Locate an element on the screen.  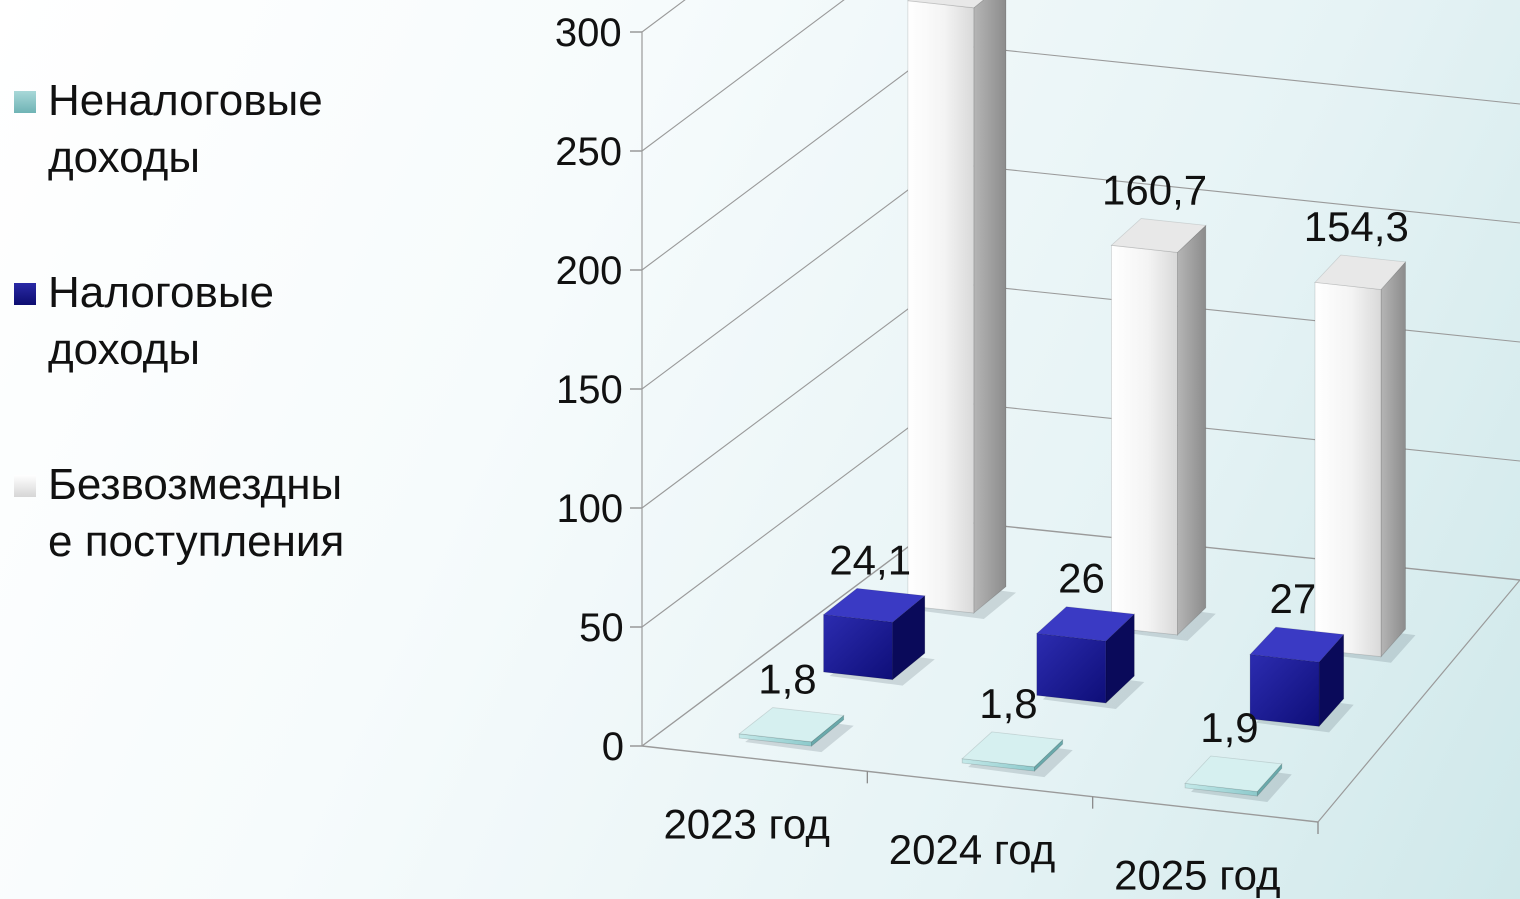
legend-item-grants: Безвозмездны е поступления is located at coordinates (212, 526).